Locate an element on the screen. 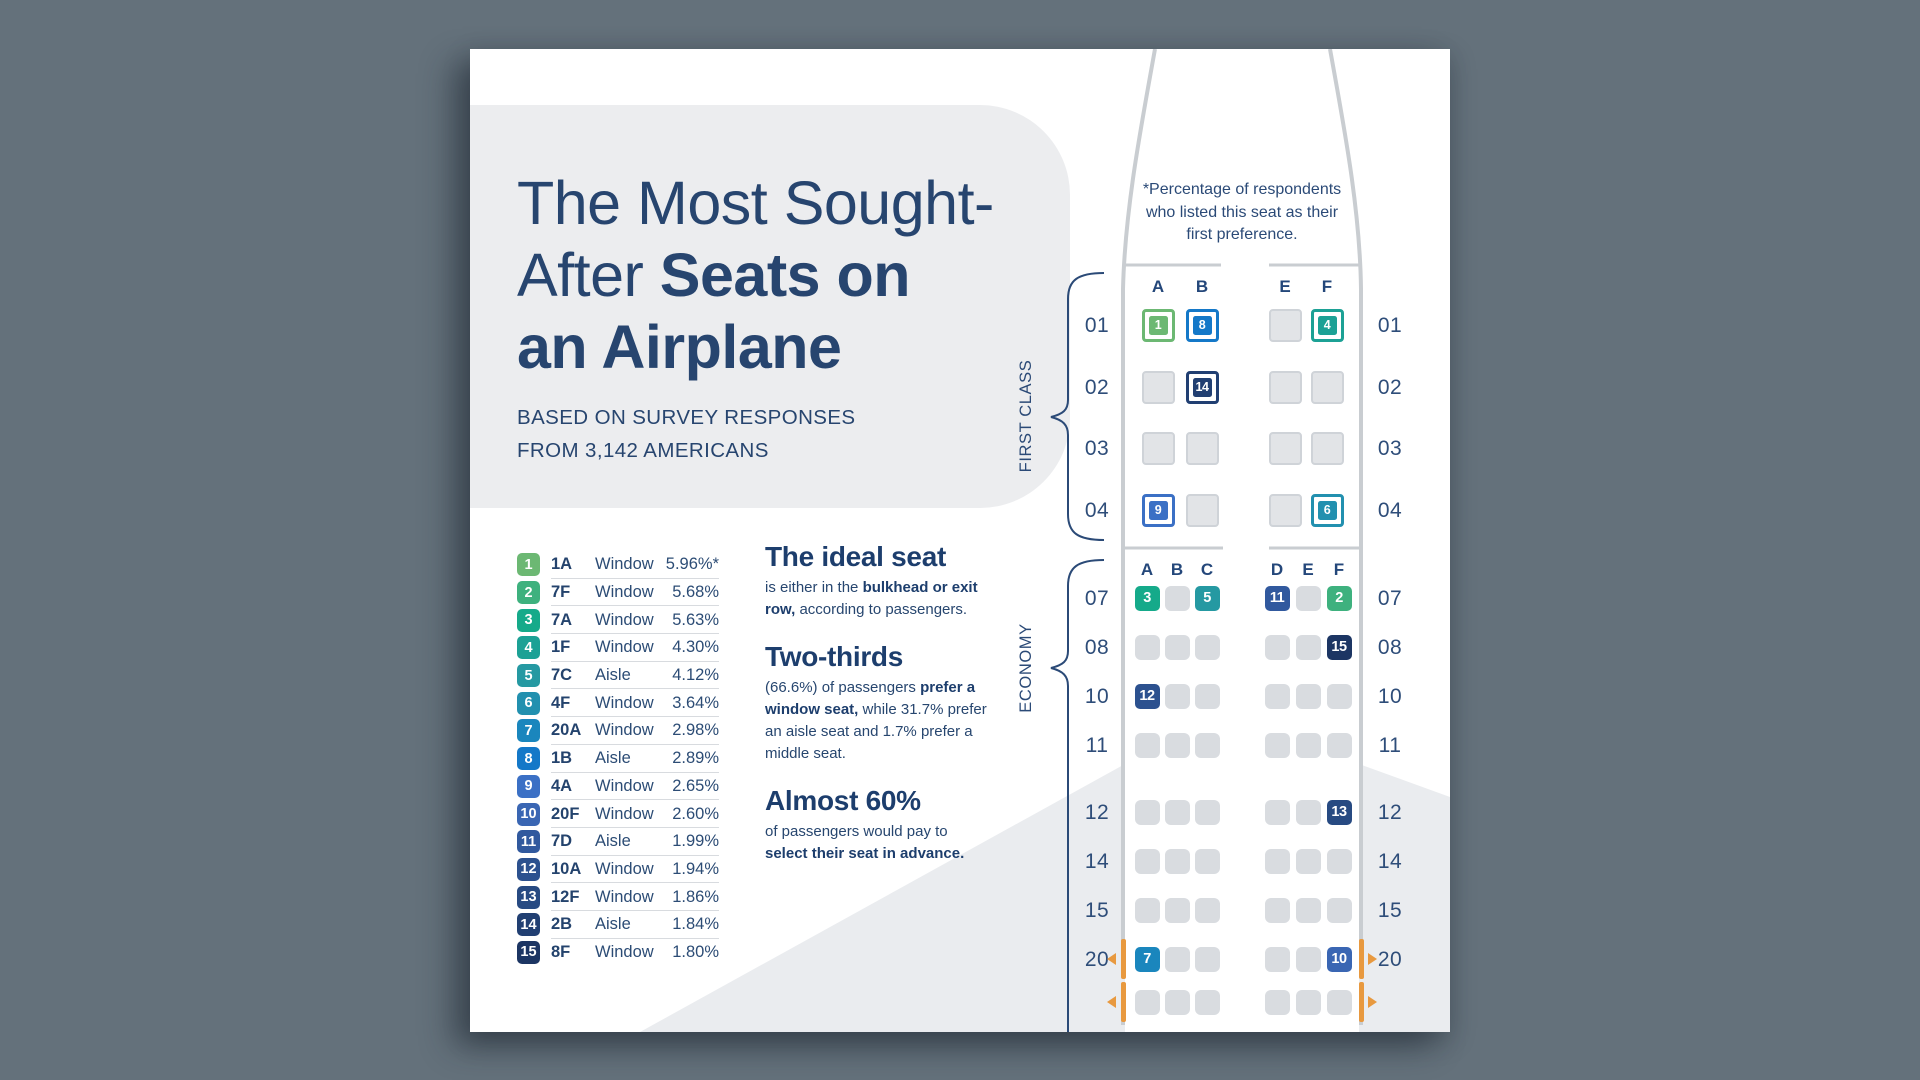 The width and height of the screenshot is (1920, 1080). seat-07C: 5 is located at coordinates (1207, 598).